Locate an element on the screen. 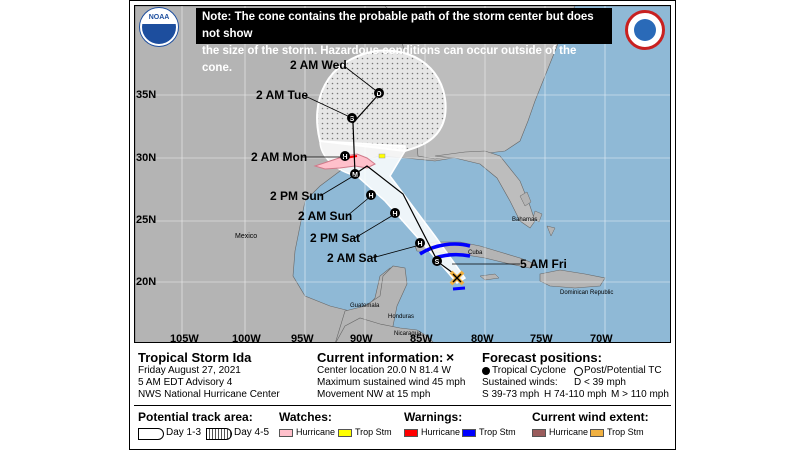 Image resolution: width=800 pixels, height=450 pixels. trop-extent-swatch is located at coordinates (597, 433).